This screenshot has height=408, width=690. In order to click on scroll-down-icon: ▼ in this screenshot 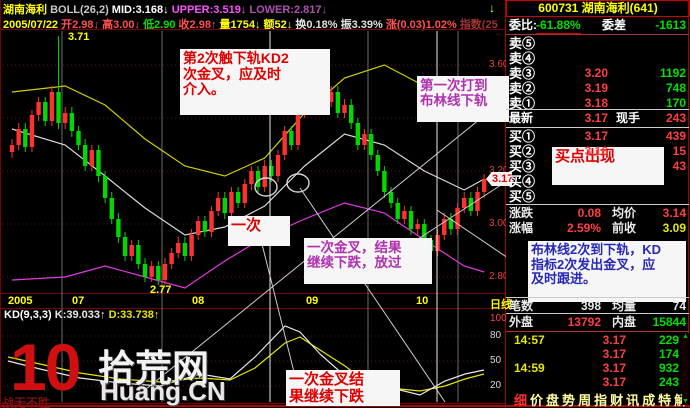, I will do `click(685, 401)`.